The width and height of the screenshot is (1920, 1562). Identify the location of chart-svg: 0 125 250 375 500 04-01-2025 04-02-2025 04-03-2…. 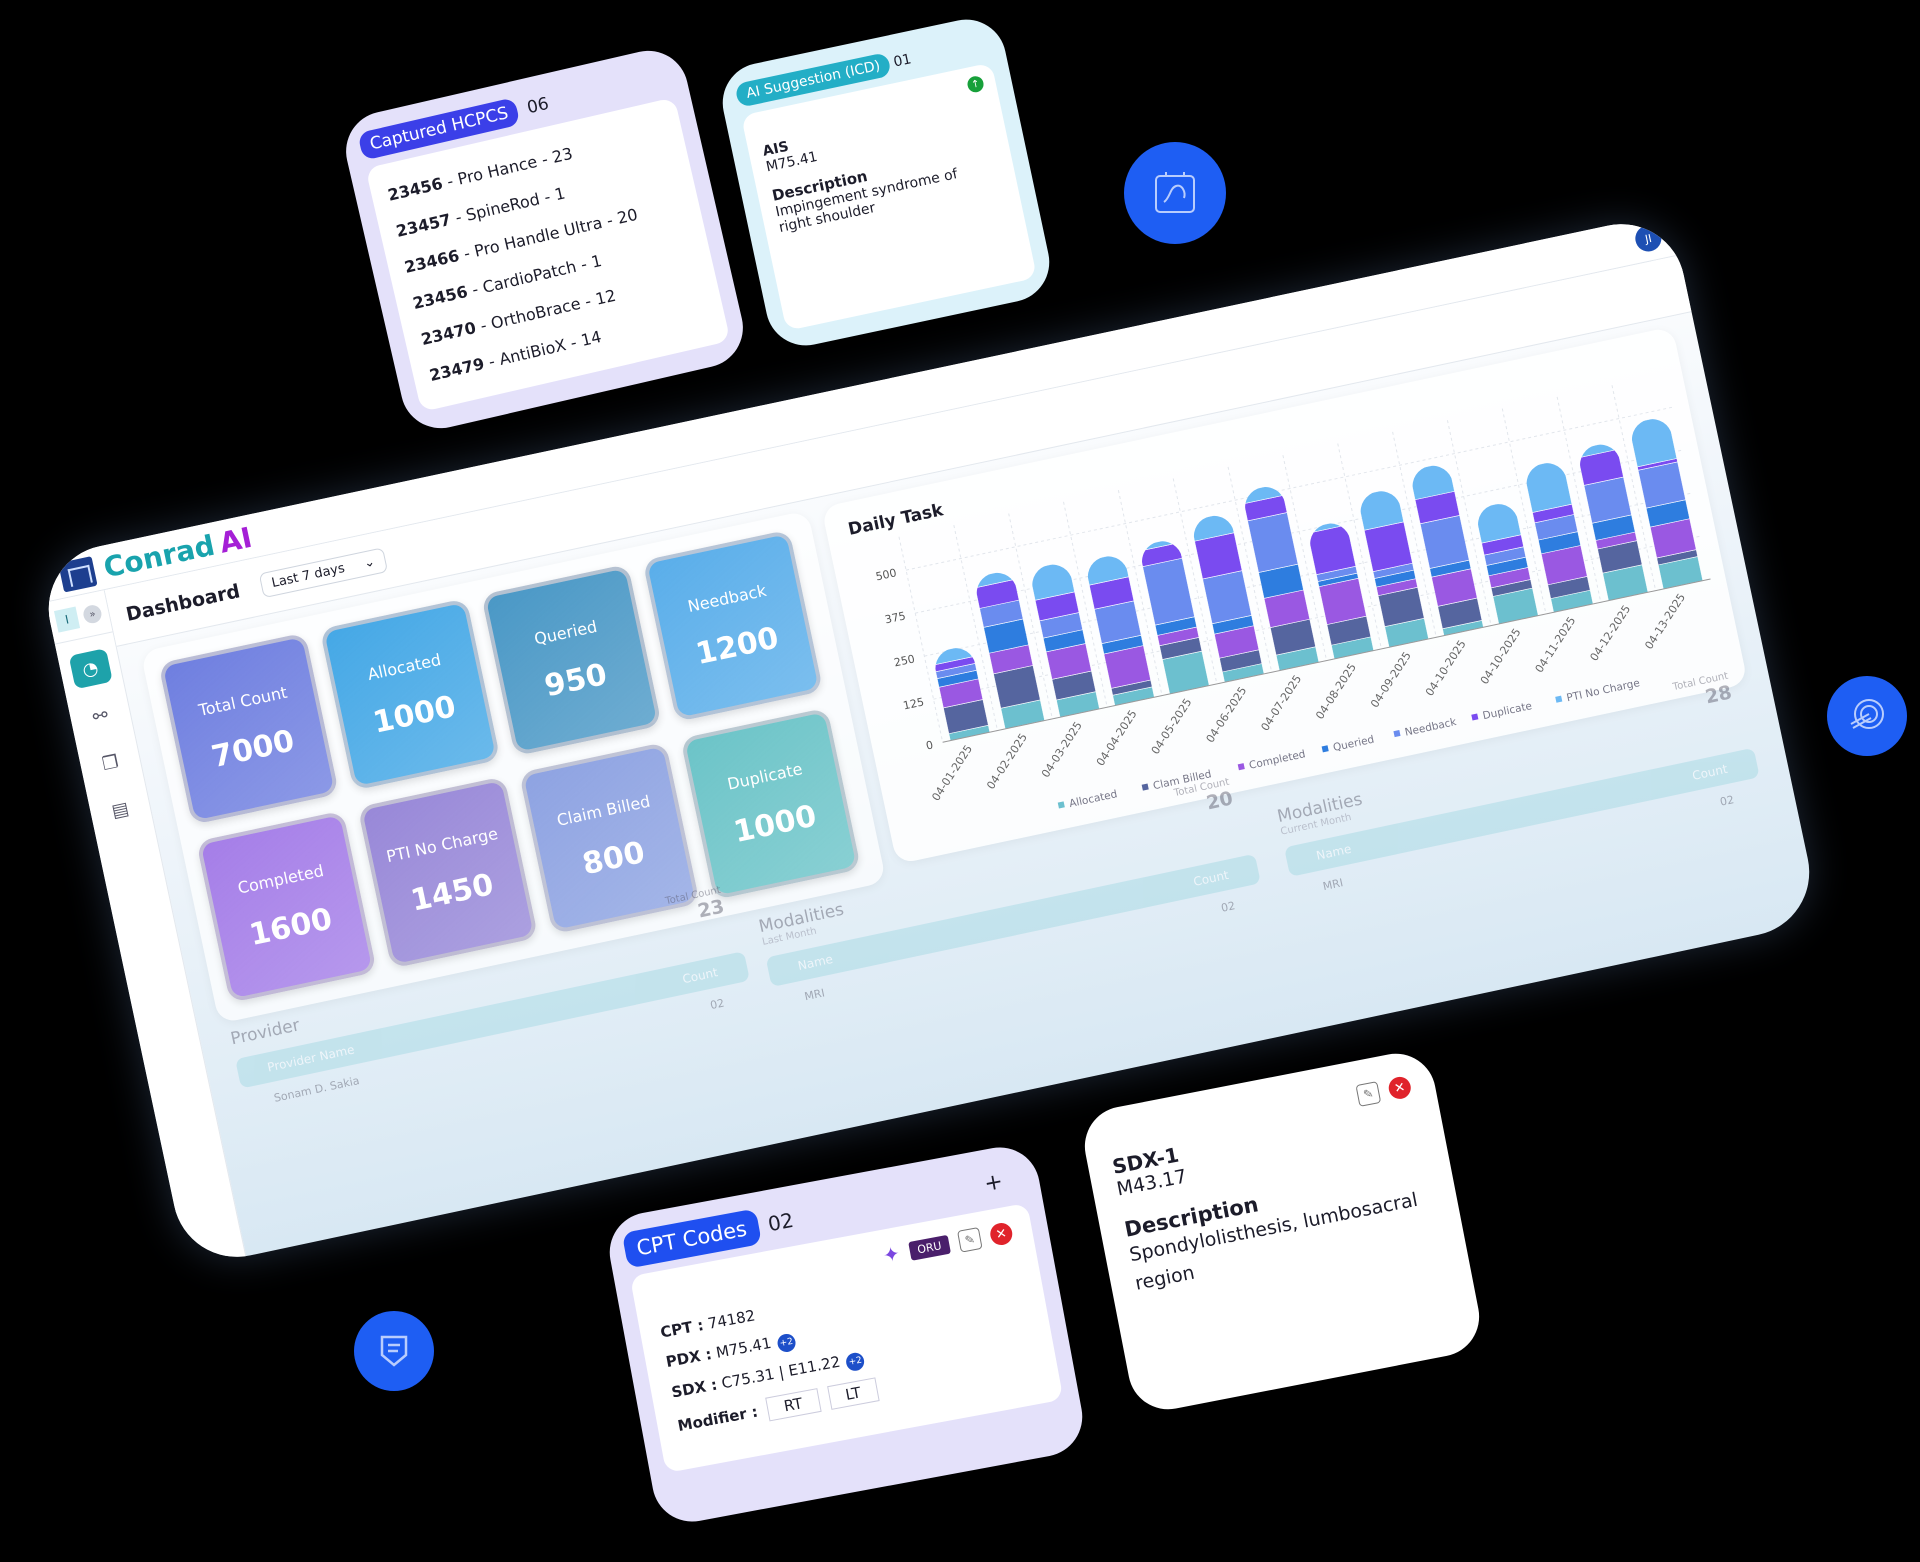
(1293, 597).